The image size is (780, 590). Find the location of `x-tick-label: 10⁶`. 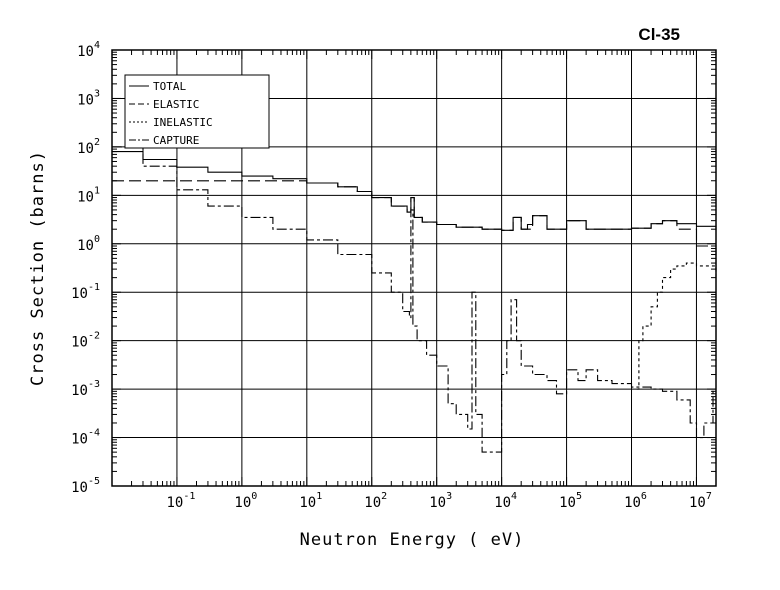

x-tick-label: 10⁶ is located at coordinates (635, 501).